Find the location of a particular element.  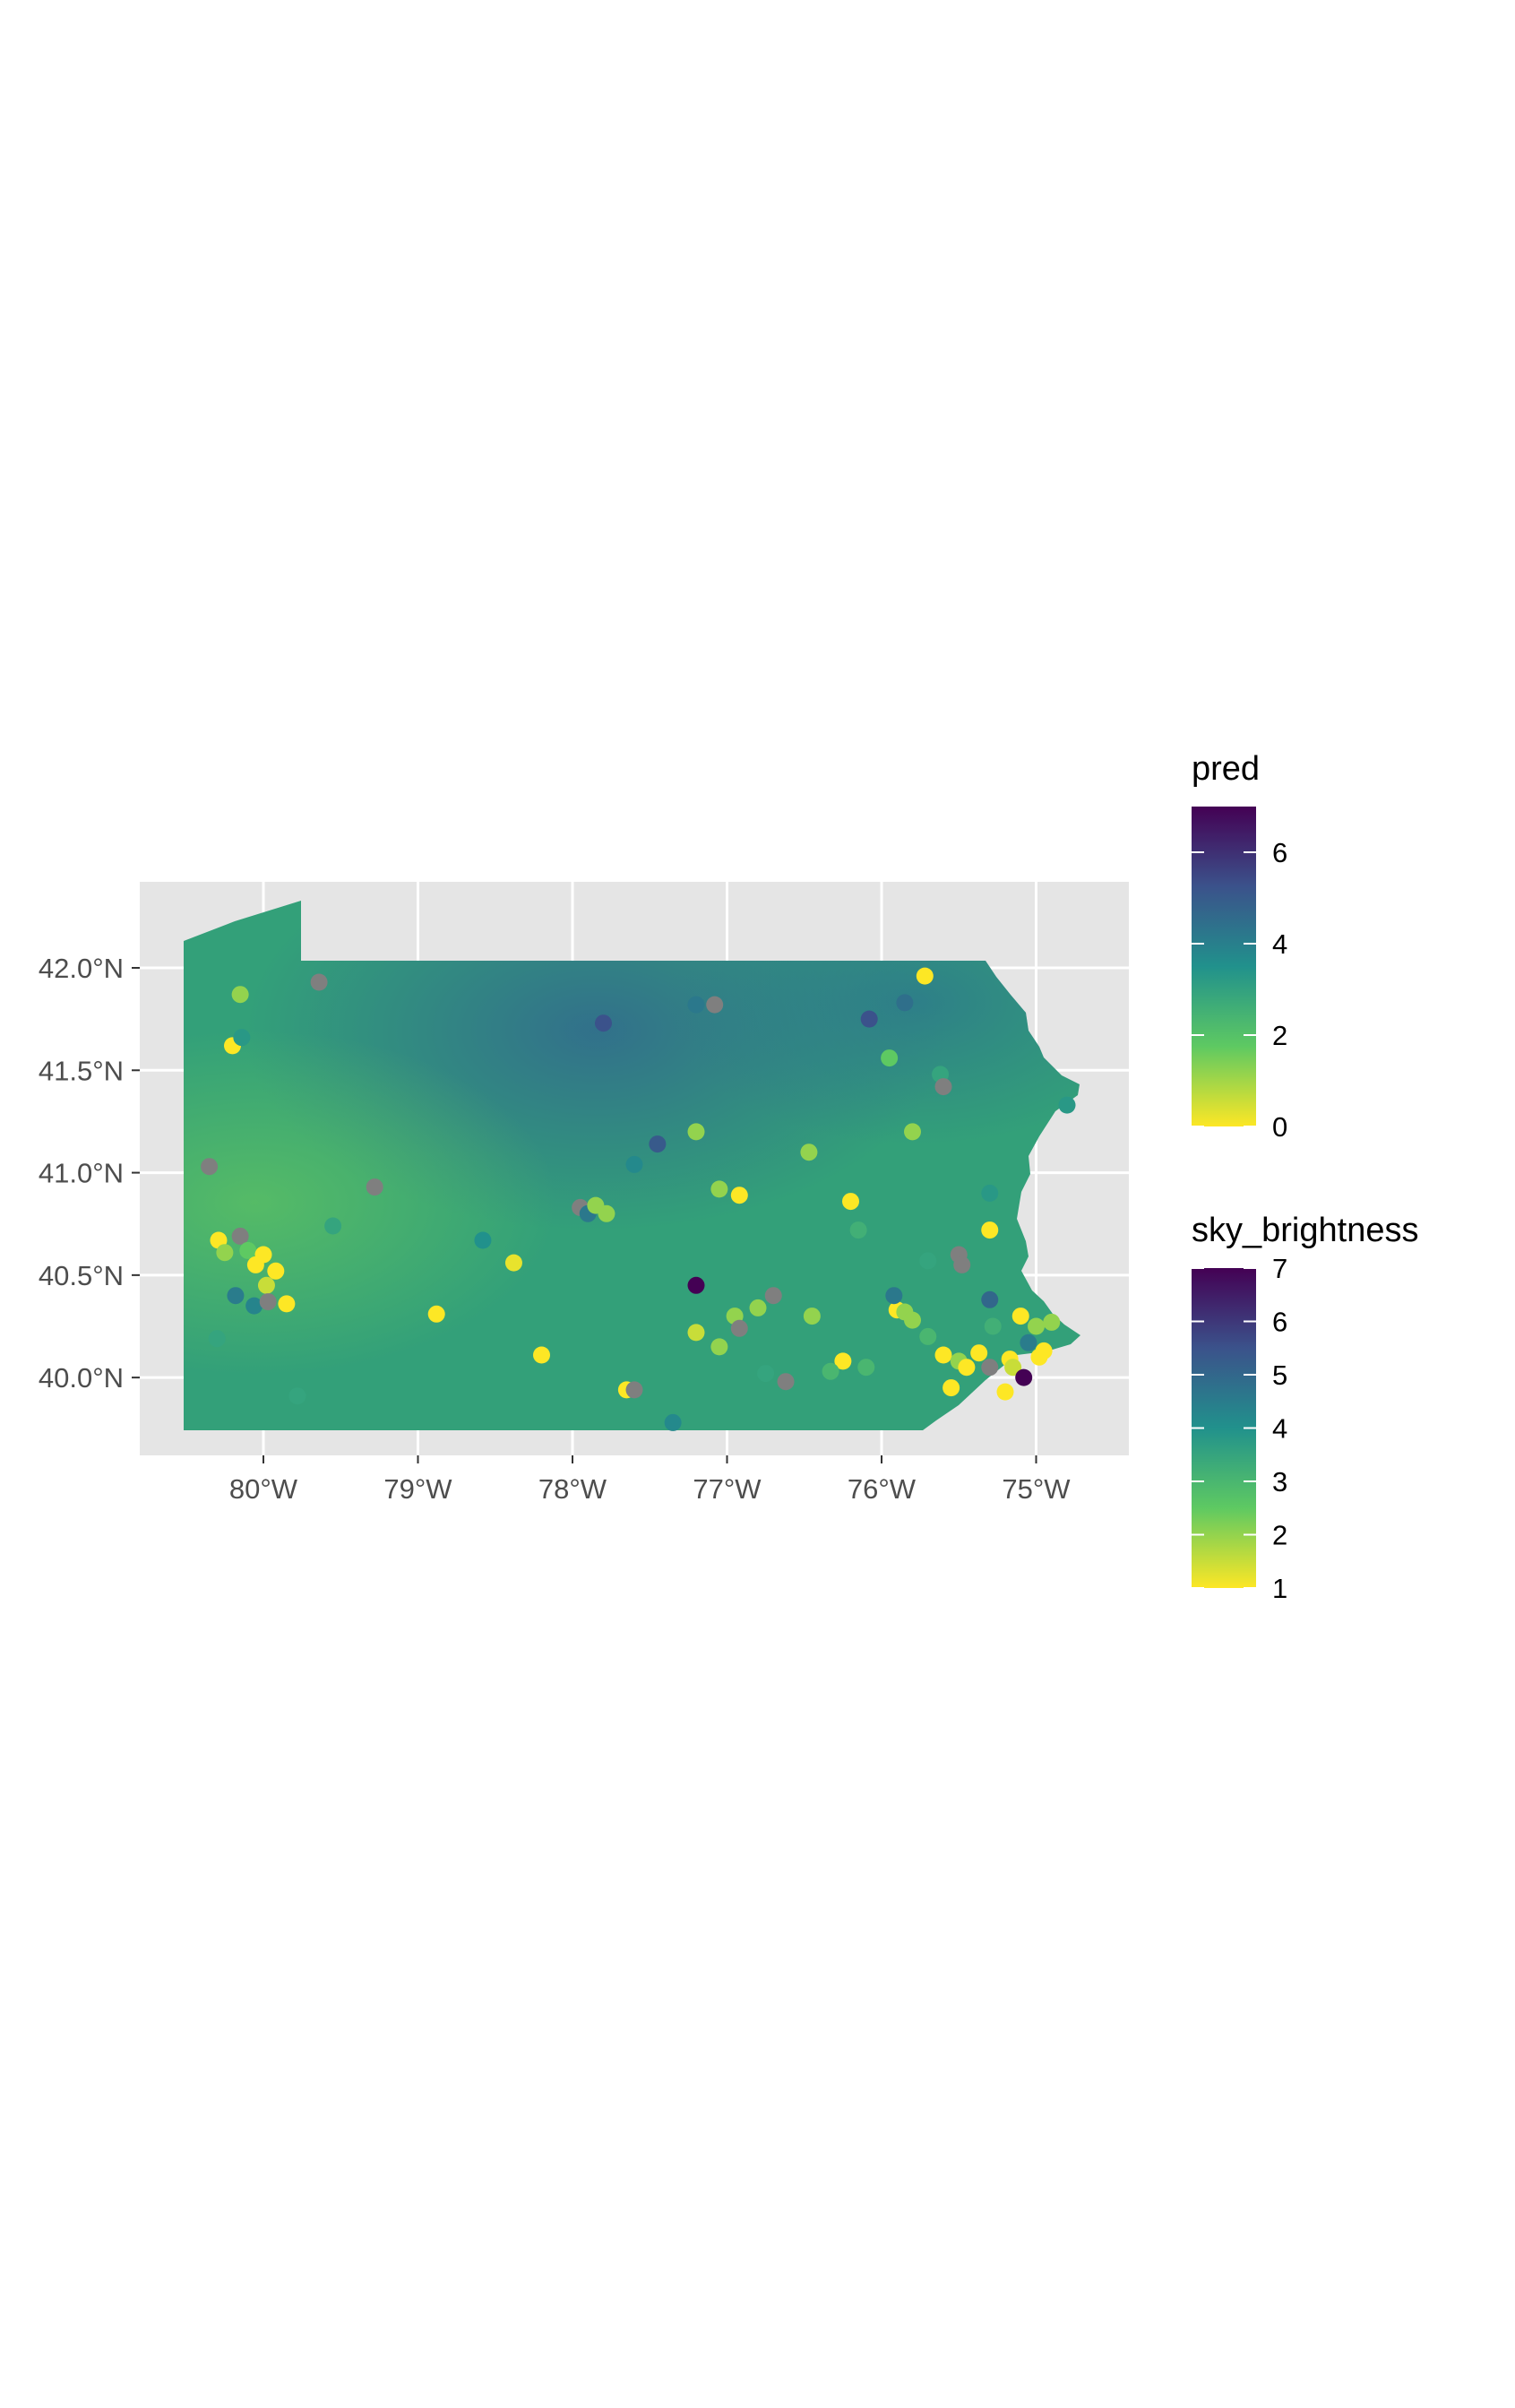

legend-pred: pred 6 4 2 0 is located at coordinates (1239, 947).